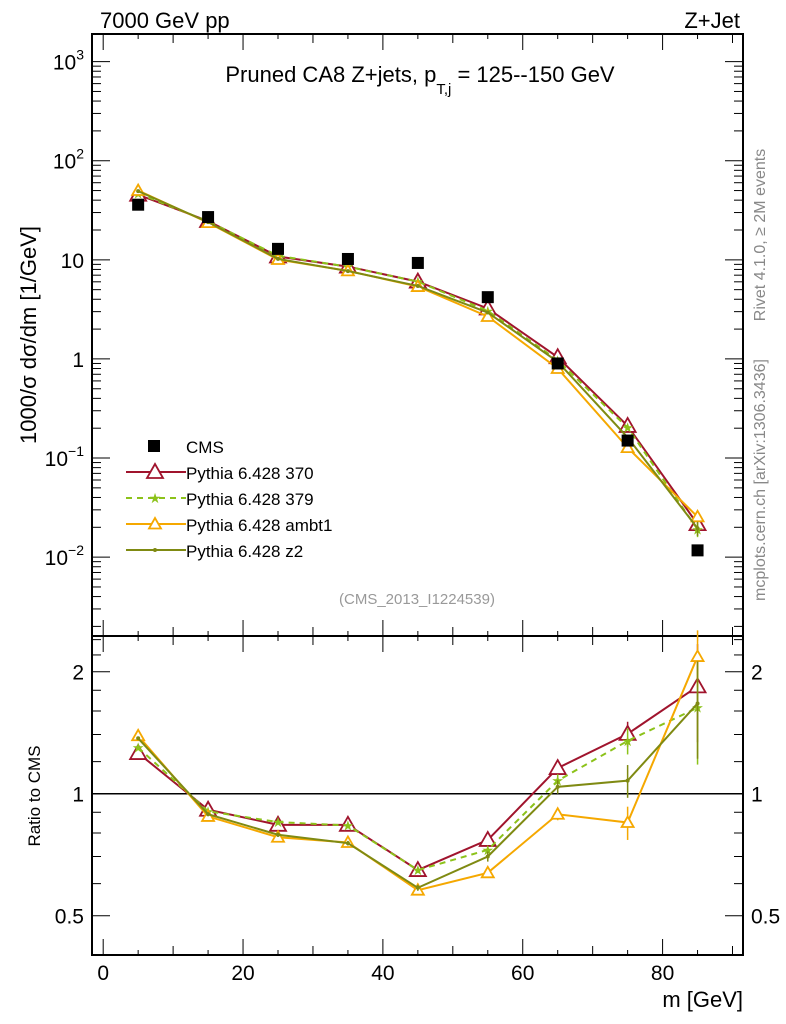  What do you see at coordinates (760, 480) in the screenshot?
I see `mcplots-label: mcplots.cern.ch [arXiv:1306.3436]` at bounding box center [760, 480].